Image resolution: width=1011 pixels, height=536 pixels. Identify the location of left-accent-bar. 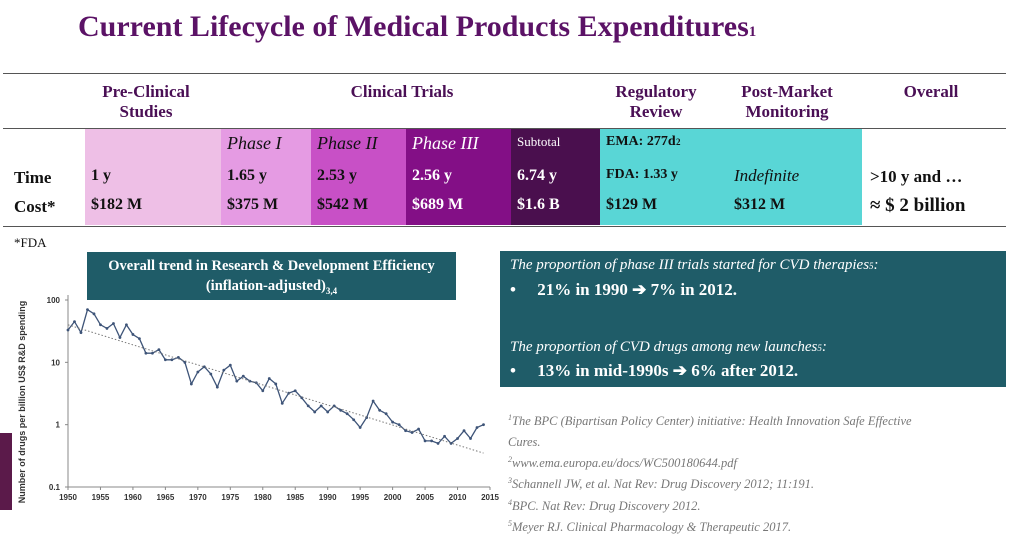
(6, 471).